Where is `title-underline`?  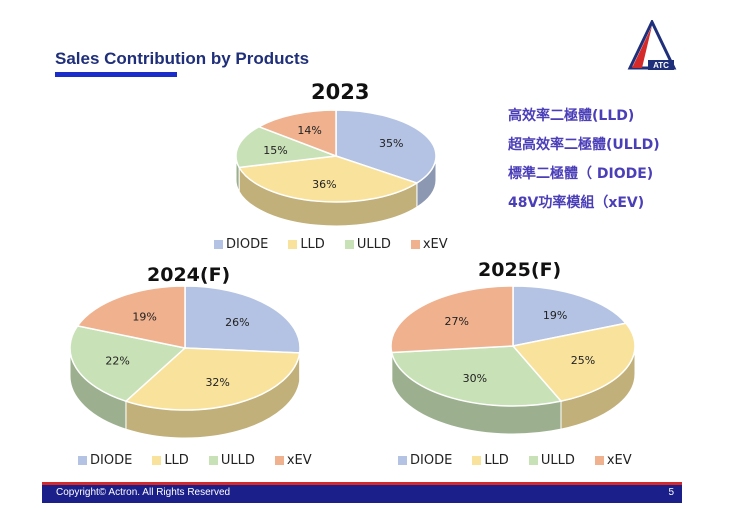
title-underline is located at coordinates (116, 74).